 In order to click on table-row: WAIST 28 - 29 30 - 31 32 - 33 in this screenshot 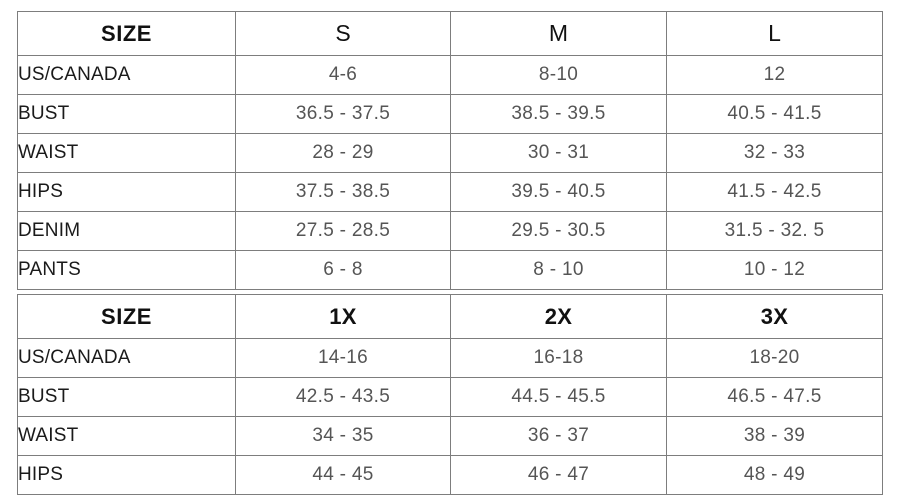, I will do `click(450, 153)`.